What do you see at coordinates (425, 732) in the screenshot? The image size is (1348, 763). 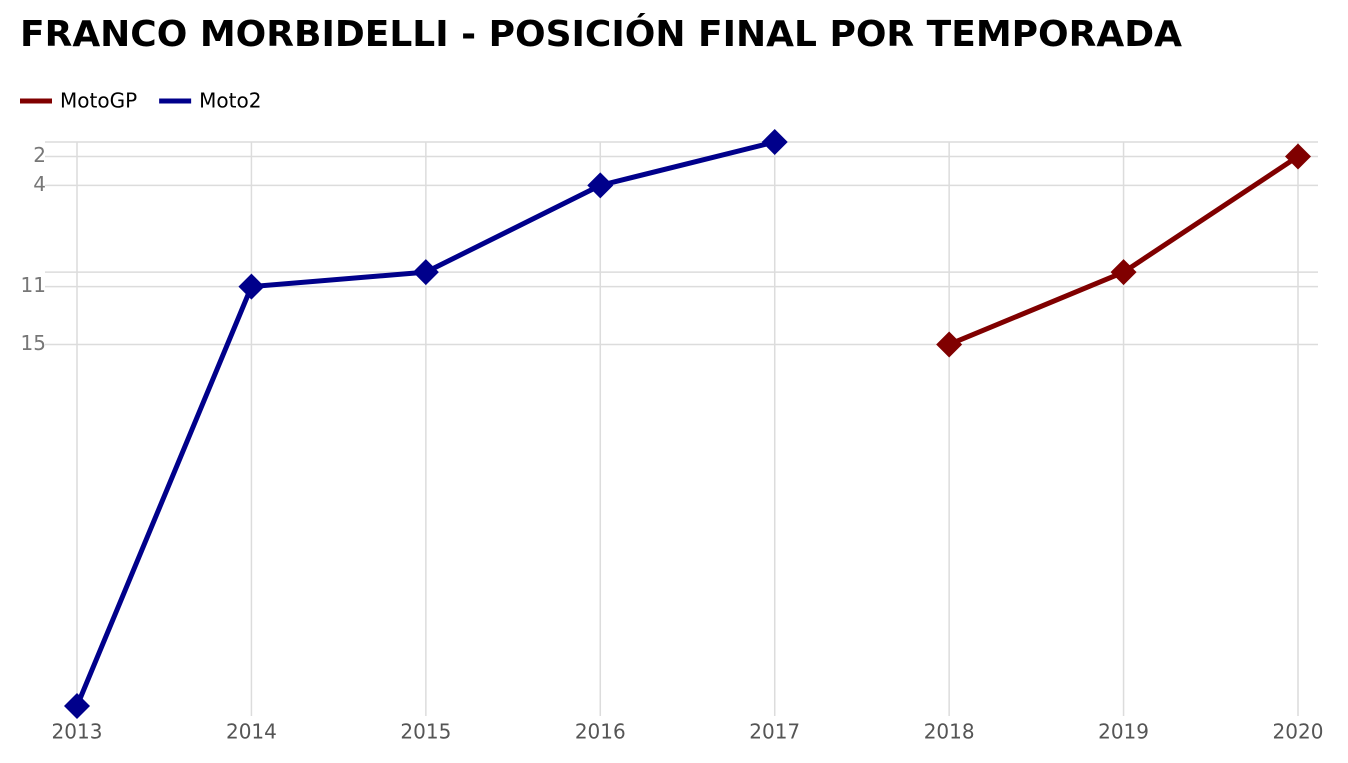 I see `x-tick-label: 2015` at bounding box center [425, 732].